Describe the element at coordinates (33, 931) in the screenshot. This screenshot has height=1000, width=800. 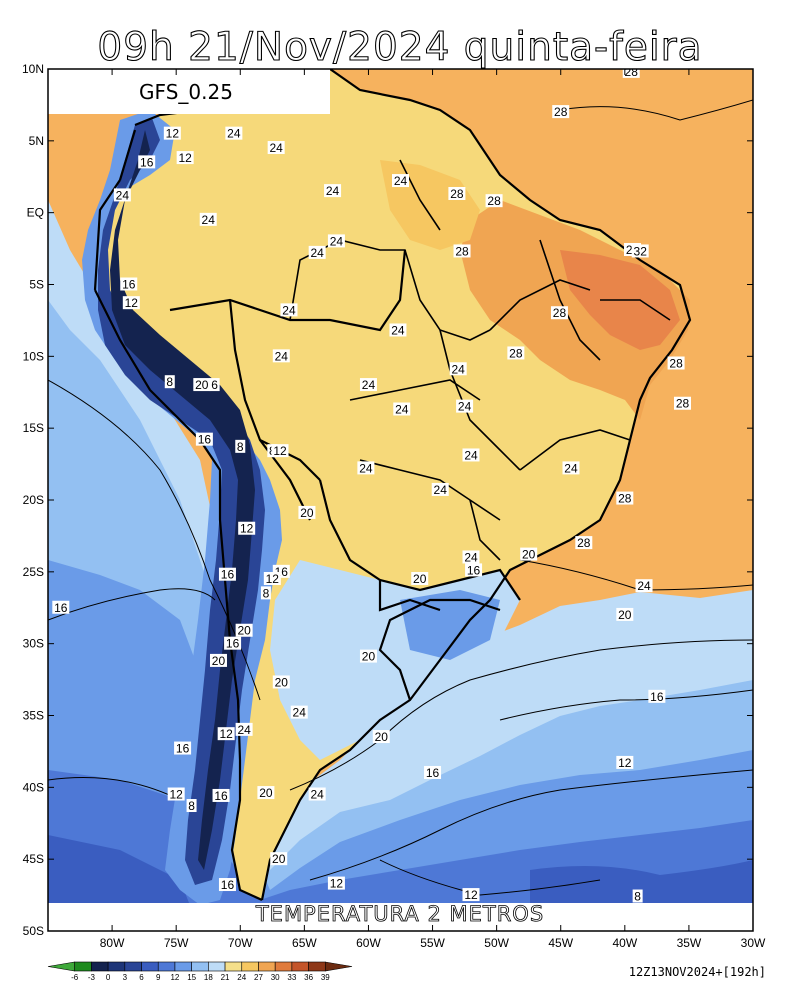
I see `lat-tick-label: 50S` at that location.